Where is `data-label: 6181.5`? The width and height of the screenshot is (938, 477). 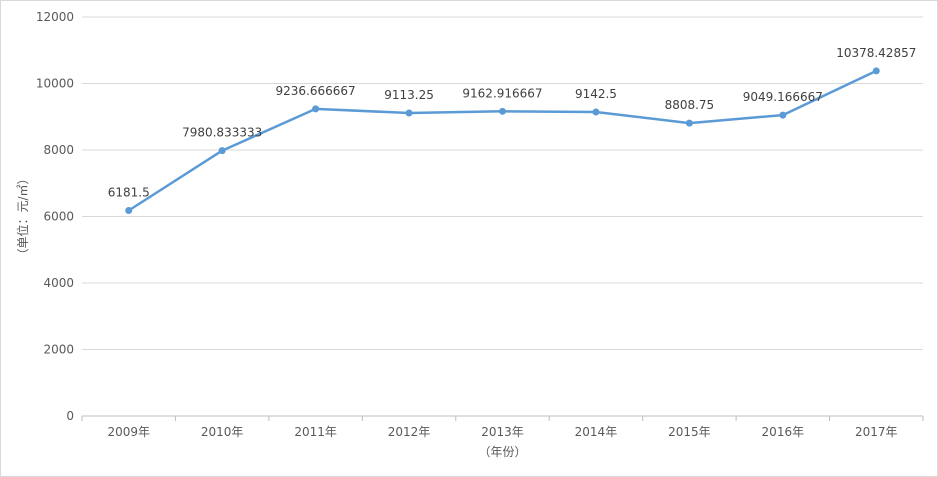
data-label: 6181.5 is located at coordinates (129, 192).